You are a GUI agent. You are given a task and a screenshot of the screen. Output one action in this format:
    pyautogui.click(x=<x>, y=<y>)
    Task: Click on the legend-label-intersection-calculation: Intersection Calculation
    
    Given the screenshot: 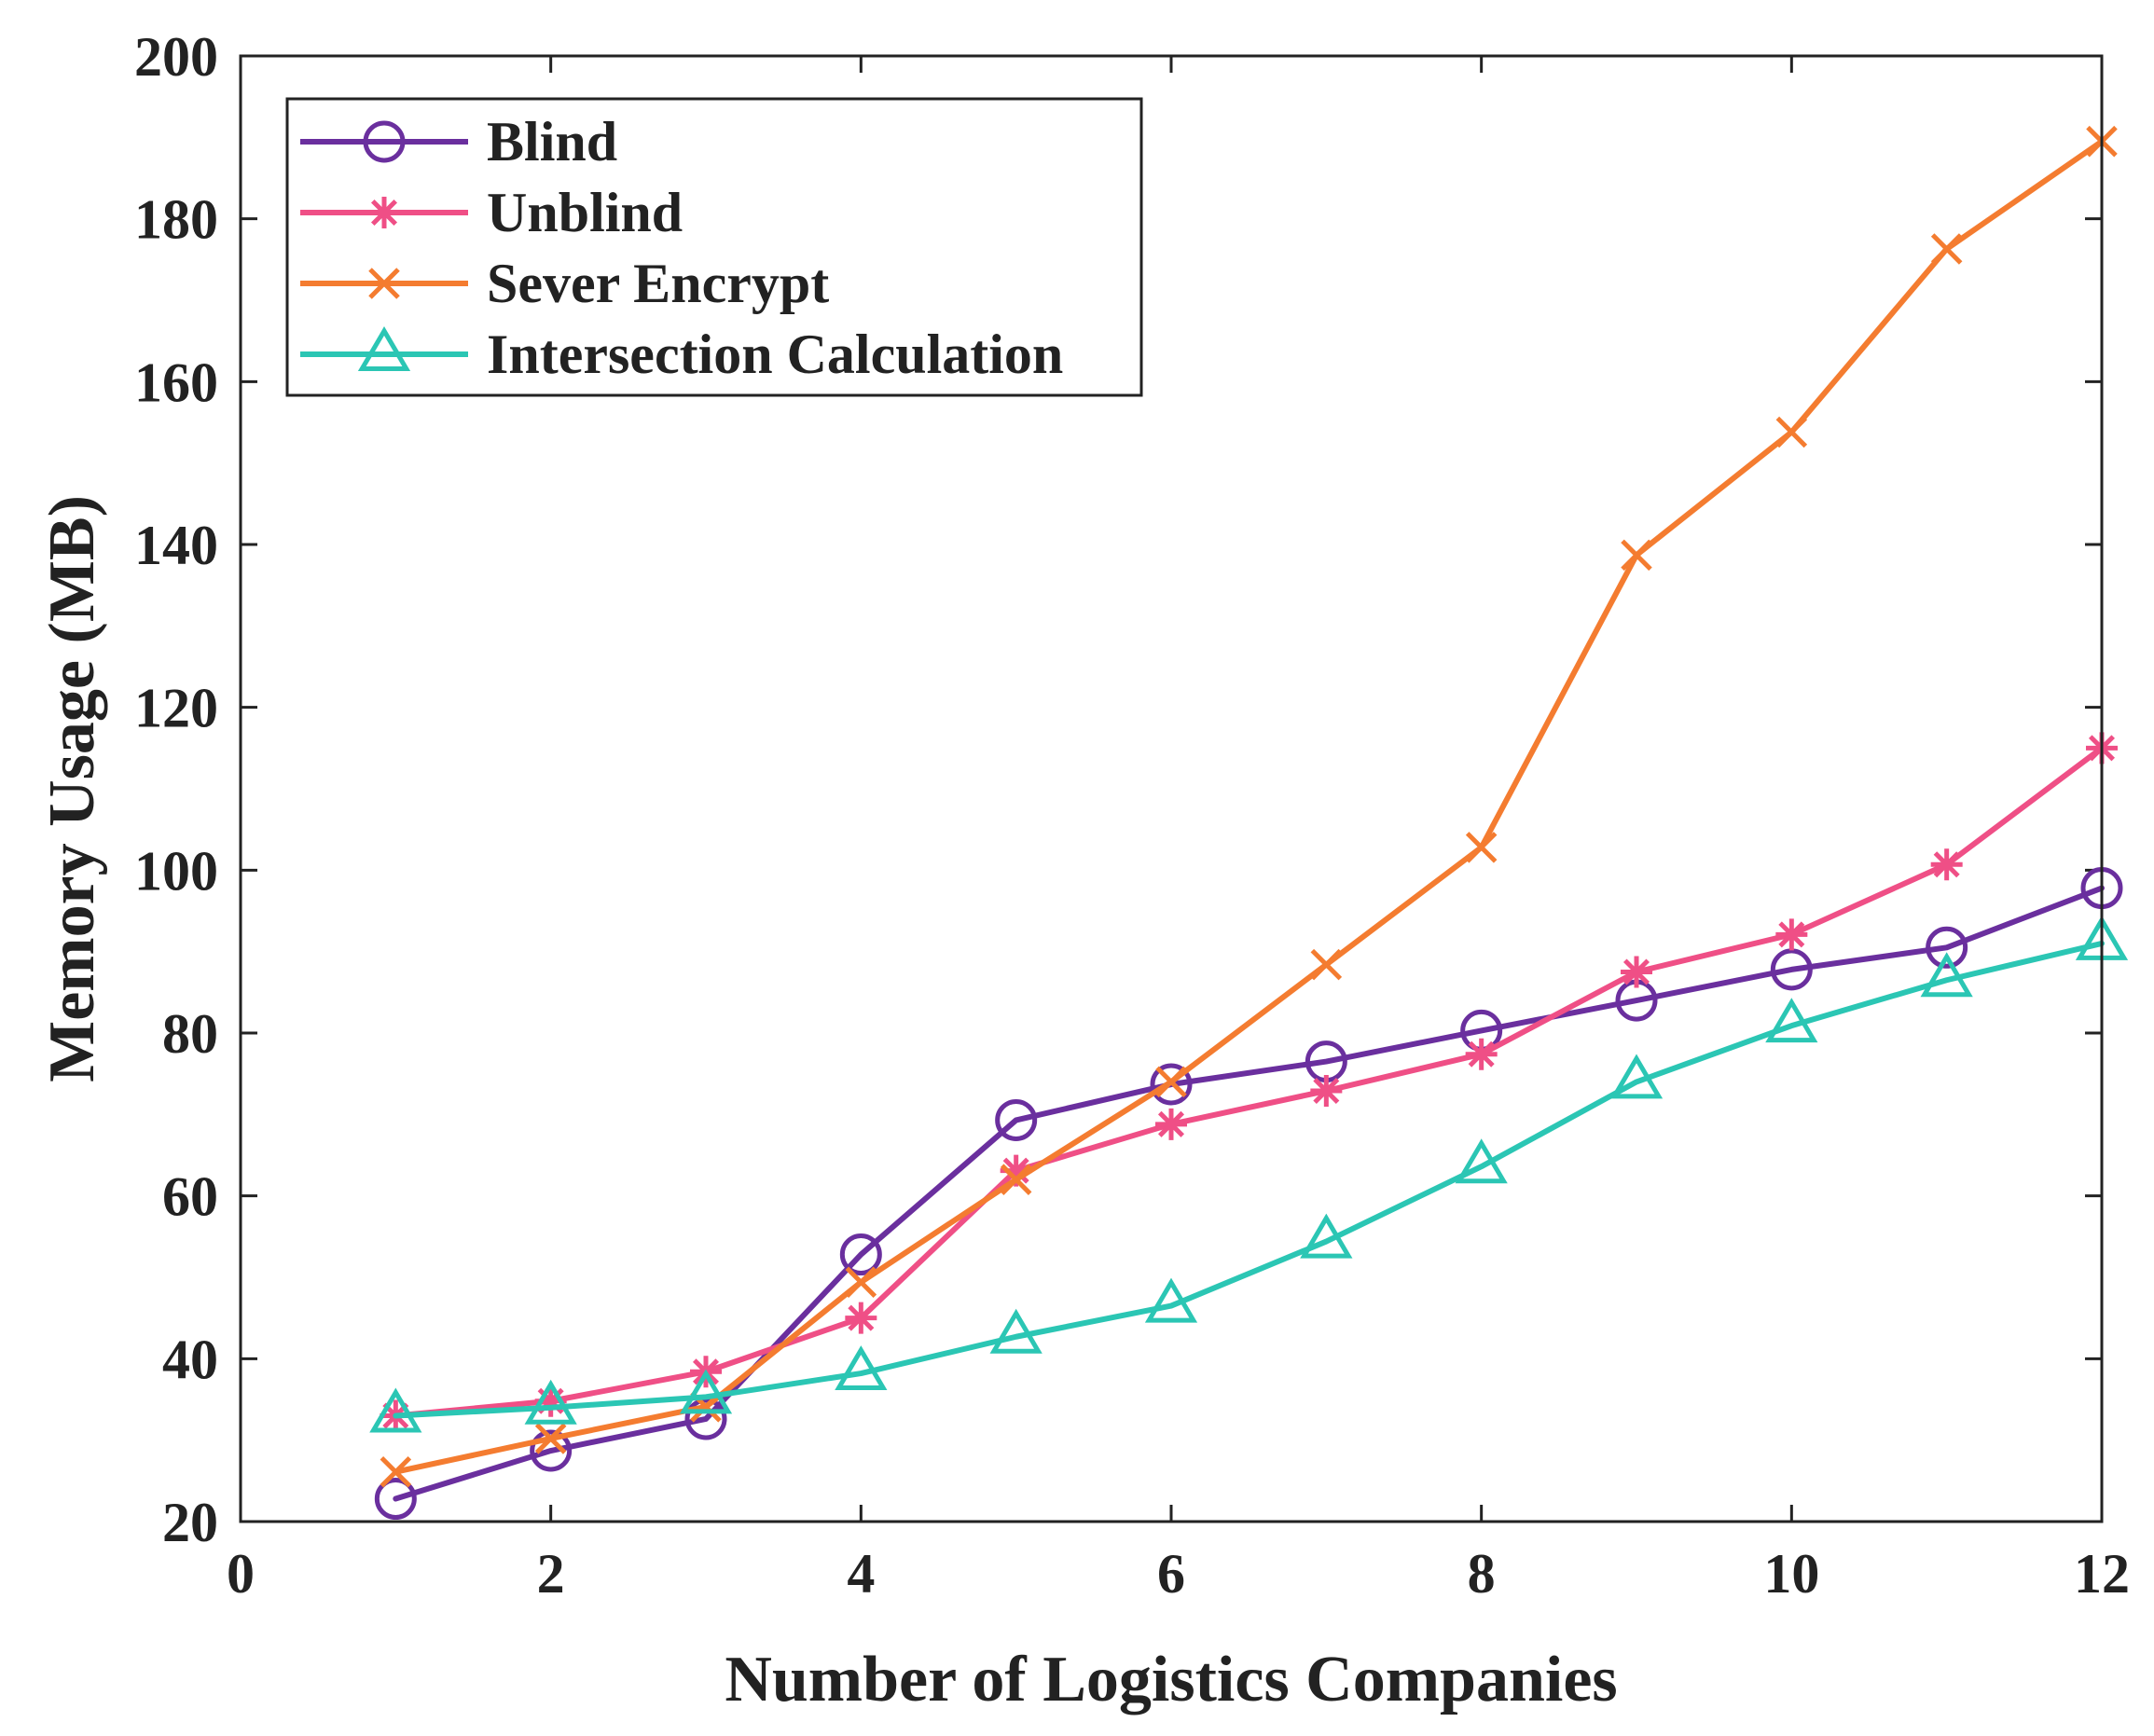 What is the action you would take?
    pyautogui.click(x=775, y=354)
    